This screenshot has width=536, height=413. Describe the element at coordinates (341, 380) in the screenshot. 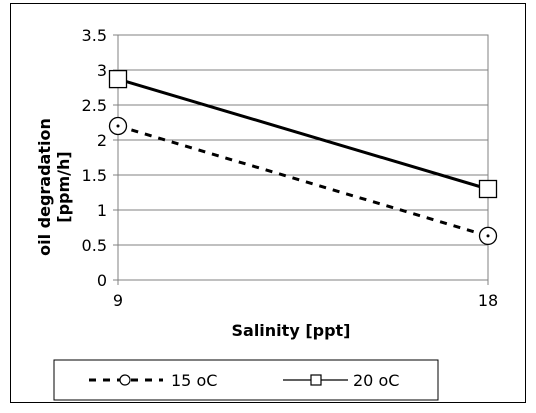

I see `legend-entry: 20 oC` at that location.